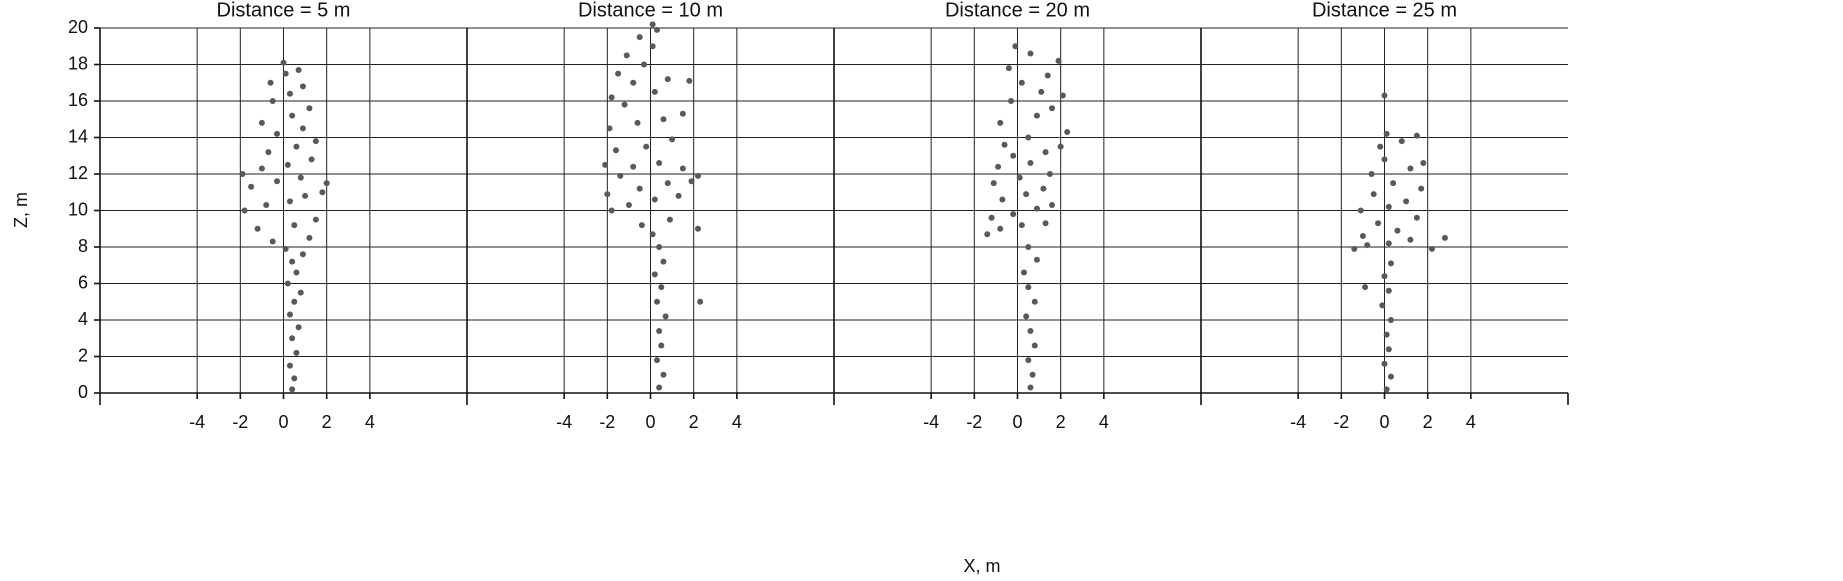 The image size is (1843, 581). I want to click on panel-title: Distance = 5 m, so click(284, 10).